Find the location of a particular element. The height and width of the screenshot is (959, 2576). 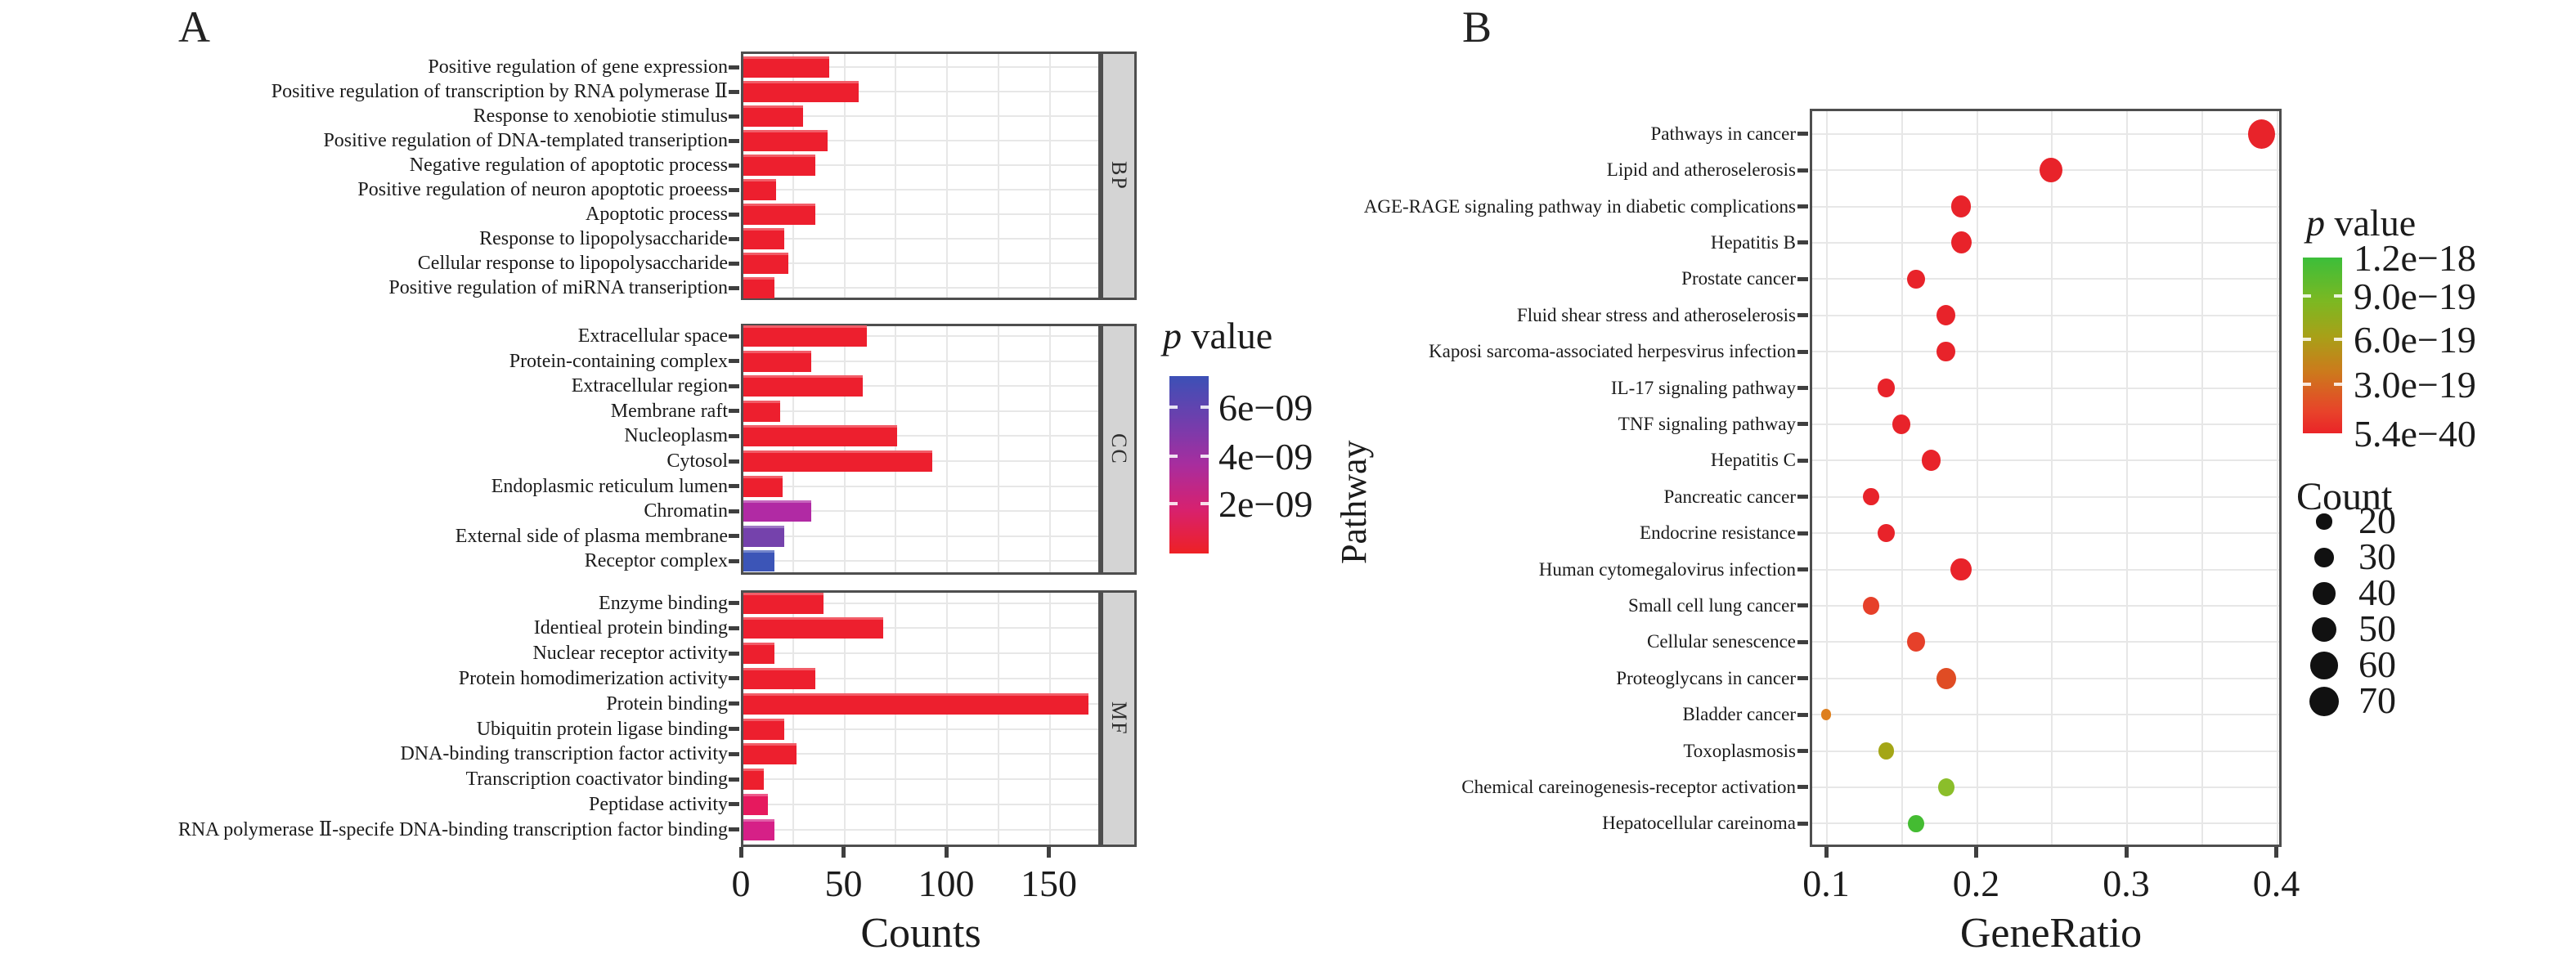

facet-strip-bp: BP is located at coordinates (1119, 176).